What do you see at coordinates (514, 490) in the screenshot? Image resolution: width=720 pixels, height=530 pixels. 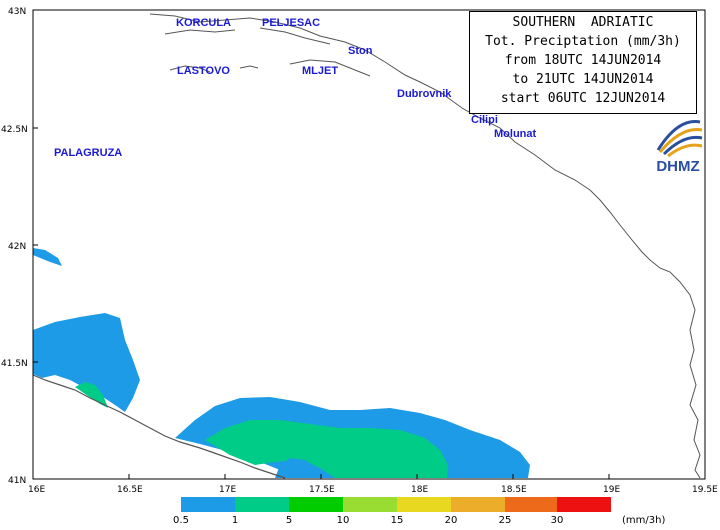 I see `lon-label: 18.5E` at bounding box center [514, 490].